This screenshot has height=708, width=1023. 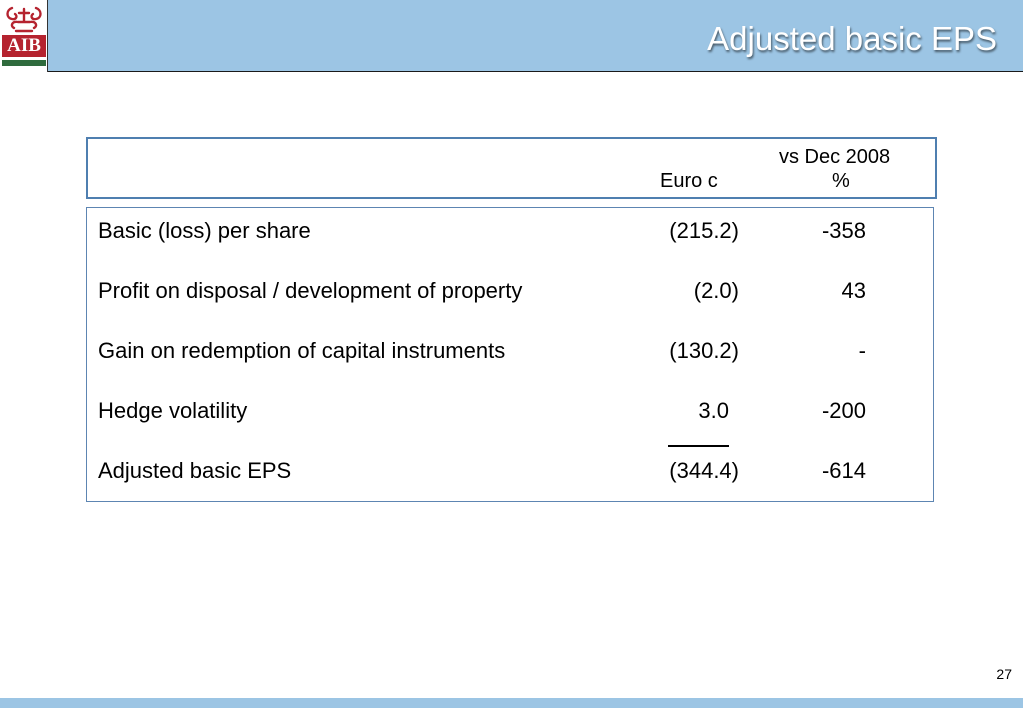 I want to click on header-band: AIB Adjusted basic EPS, so click(x=511, y=36).